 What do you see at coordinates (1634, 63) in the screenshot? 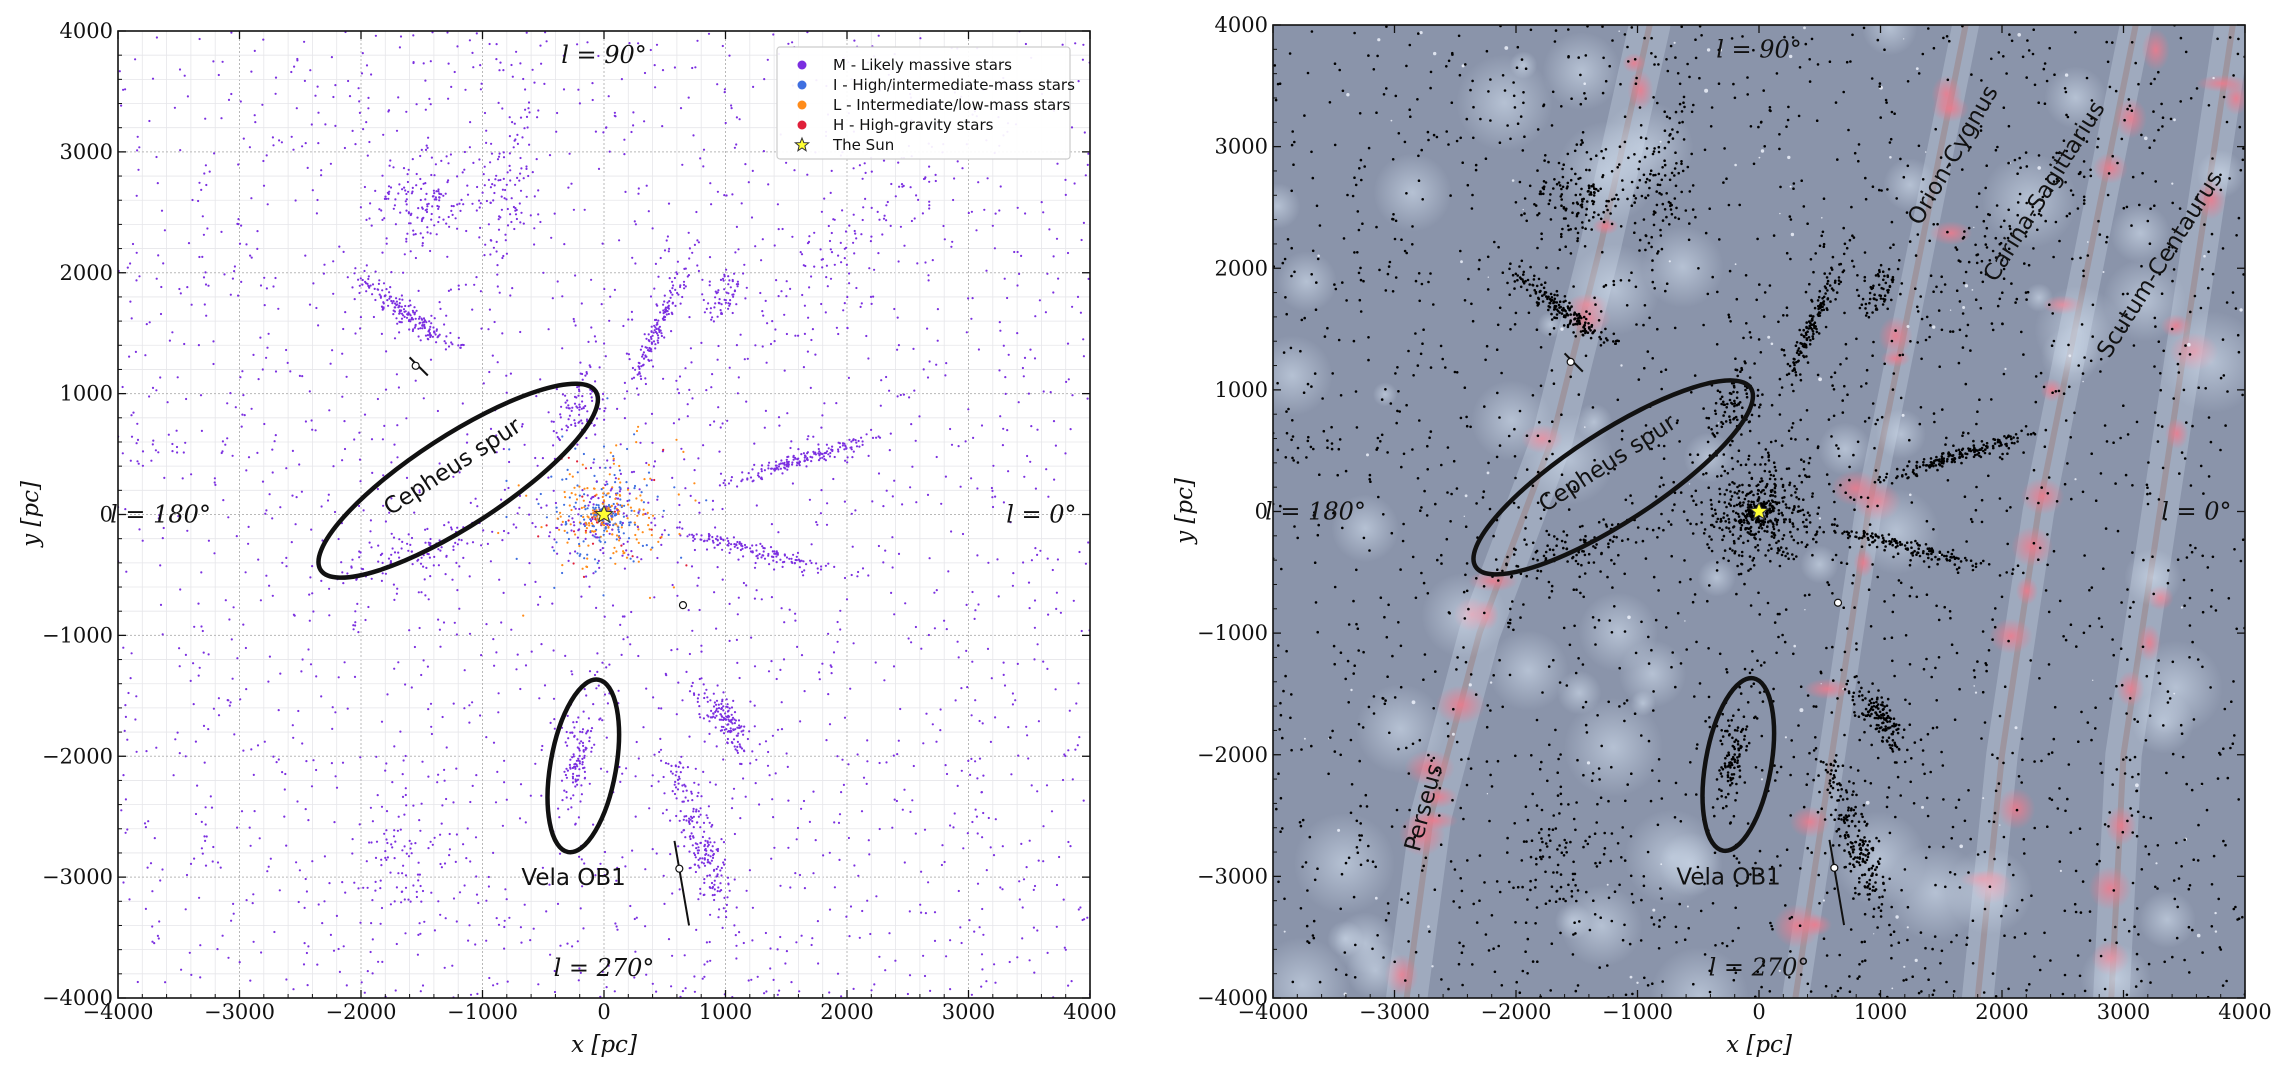
I see `nebula-patch` at bounding box center [1634, 63].